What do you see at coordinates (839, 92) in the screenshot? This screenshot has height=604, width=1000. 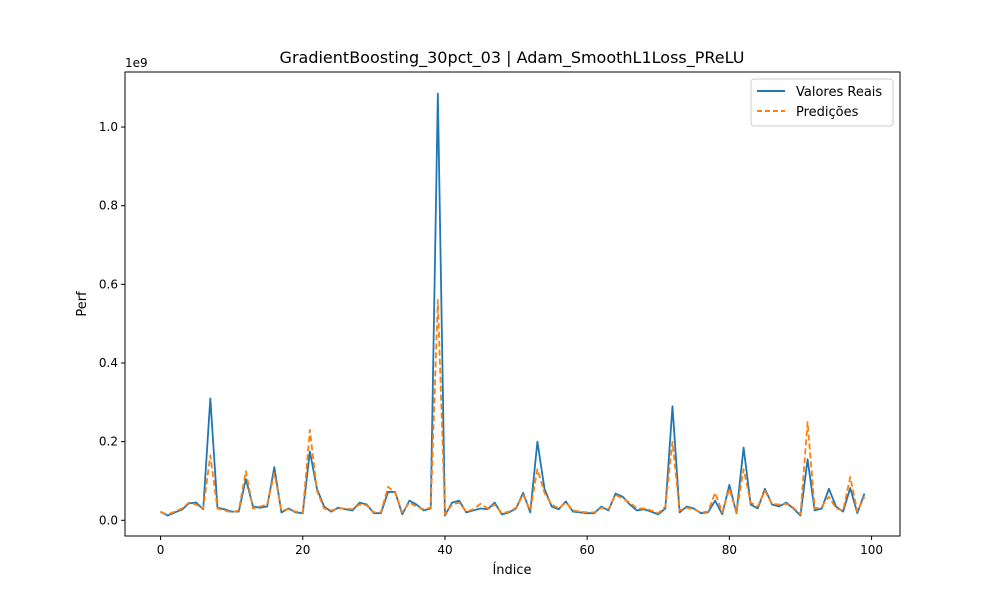 I see `legend-label-valores-reais: Valores Reais` at bounding box center [839, 92].